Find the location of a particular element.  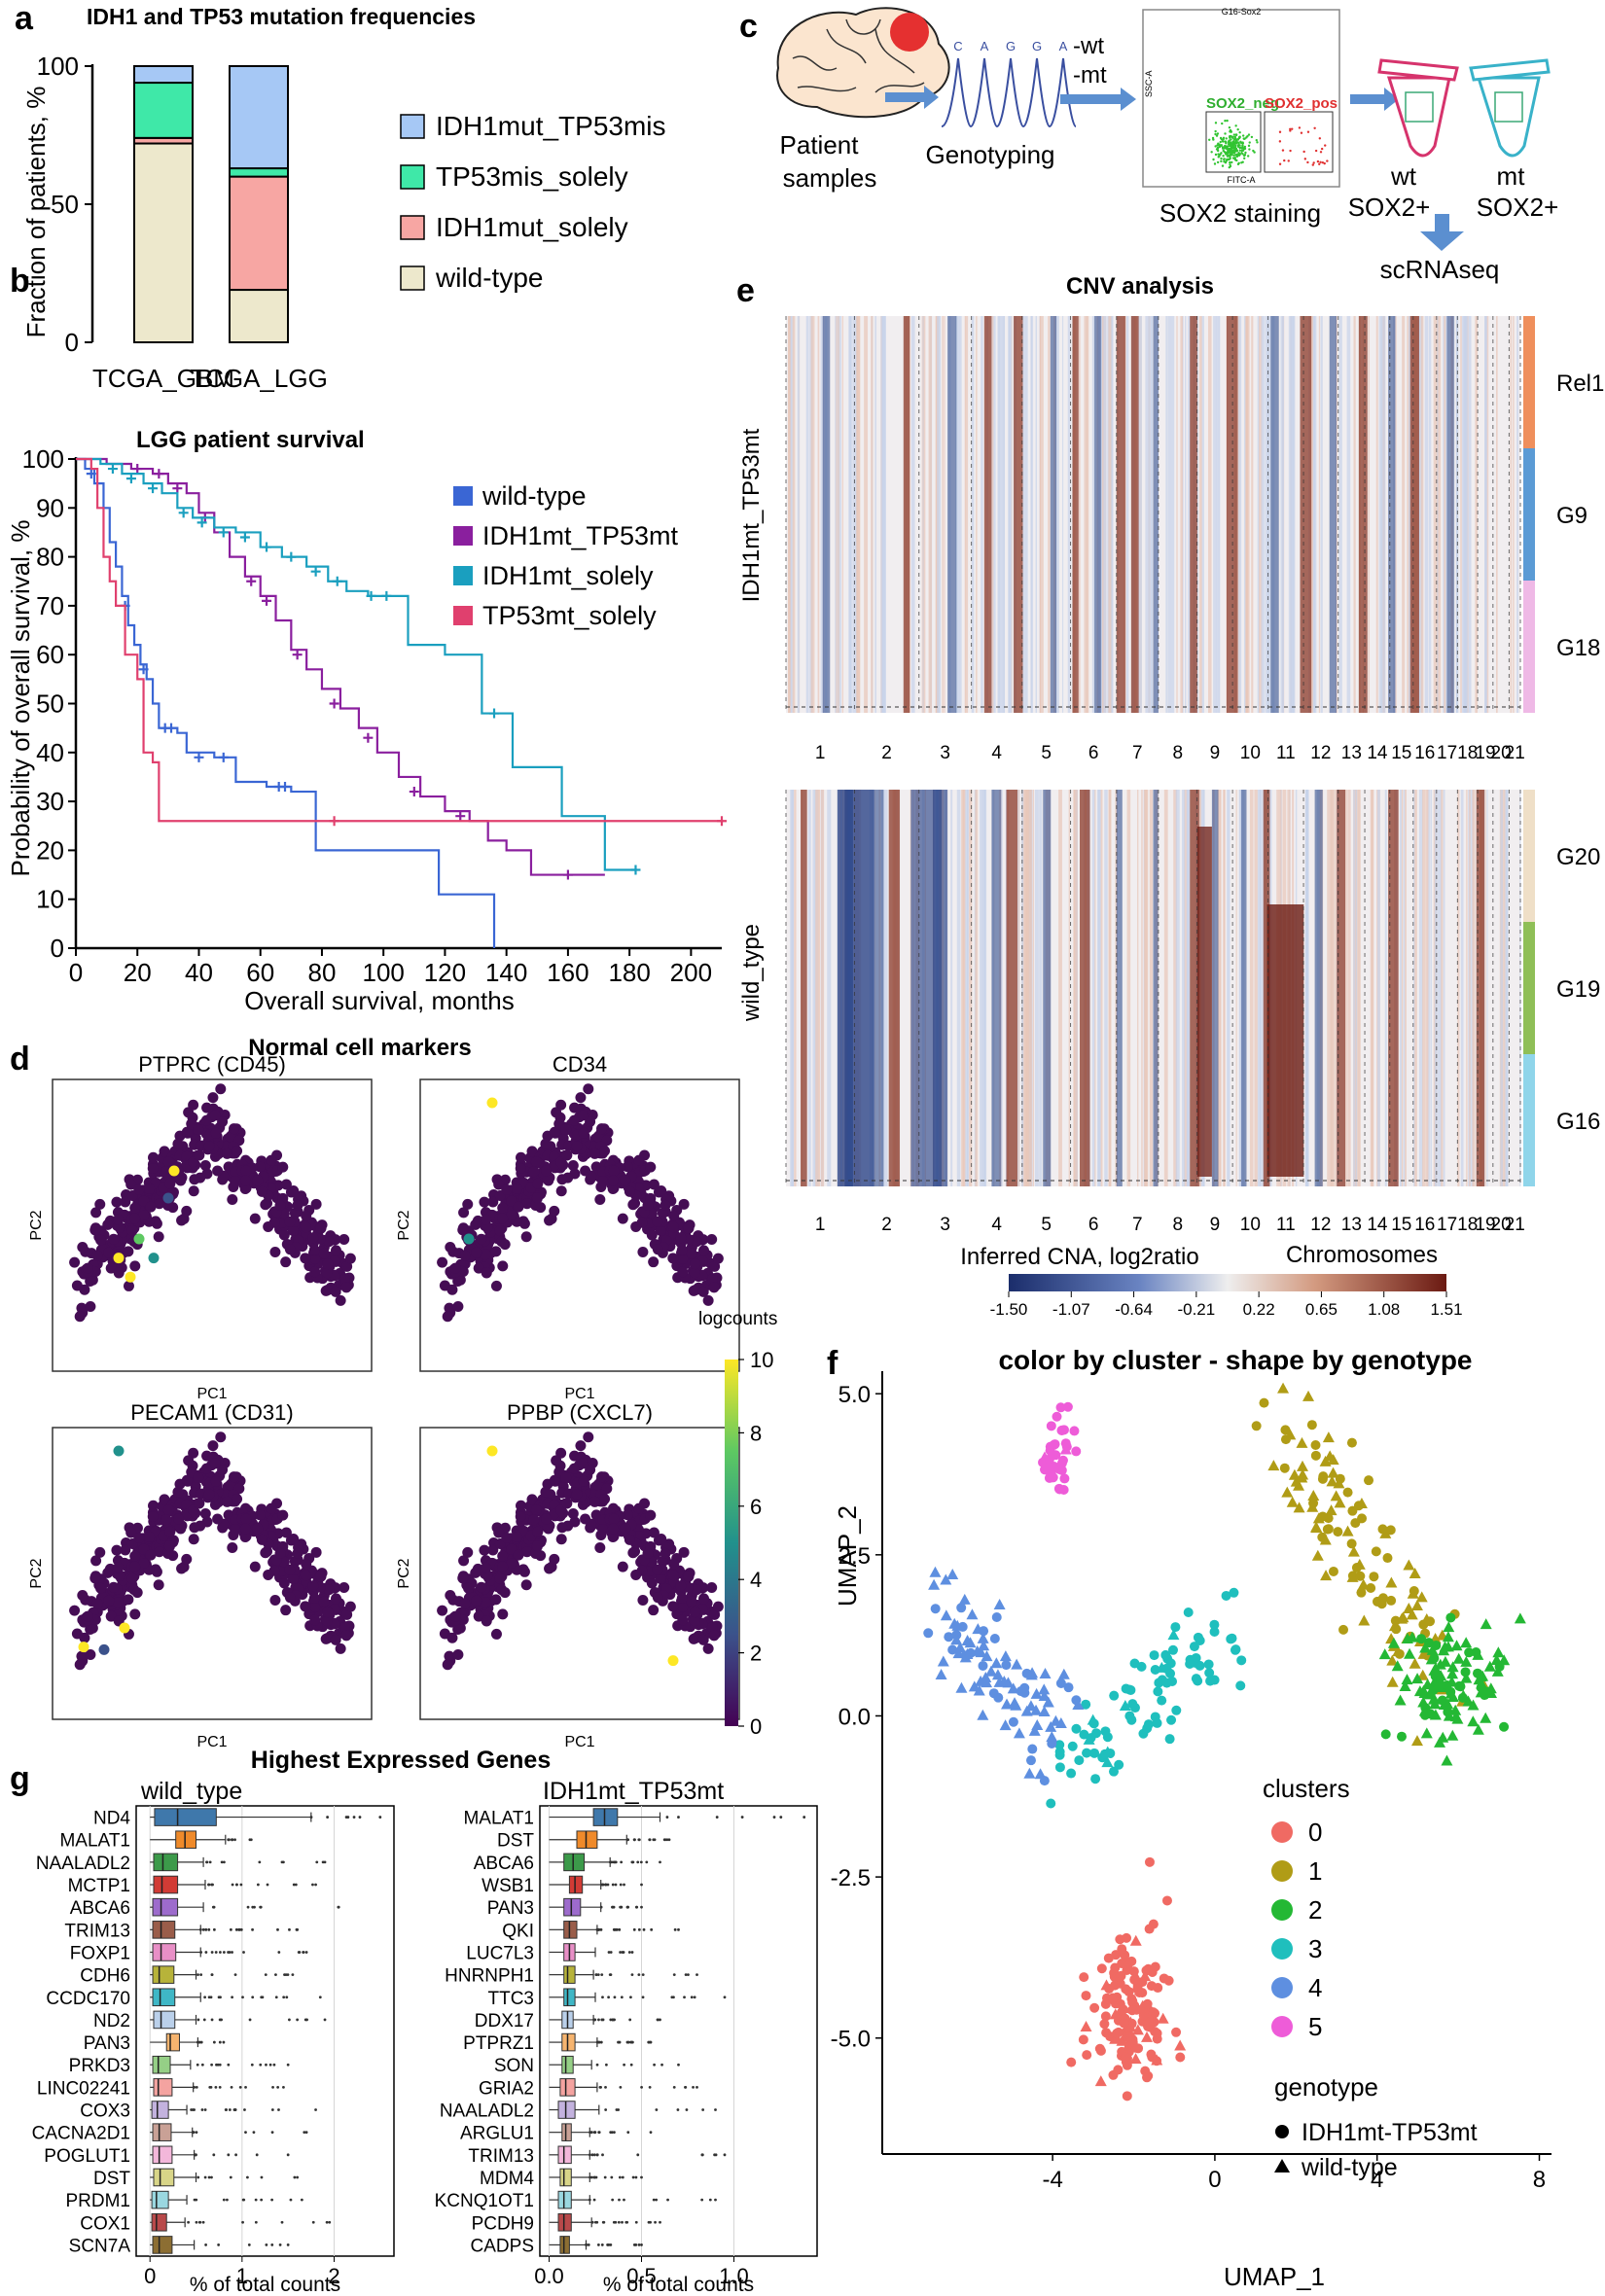

cna-colorbar-tick-label: 0.65 is located at coordinates (1321, 1310).